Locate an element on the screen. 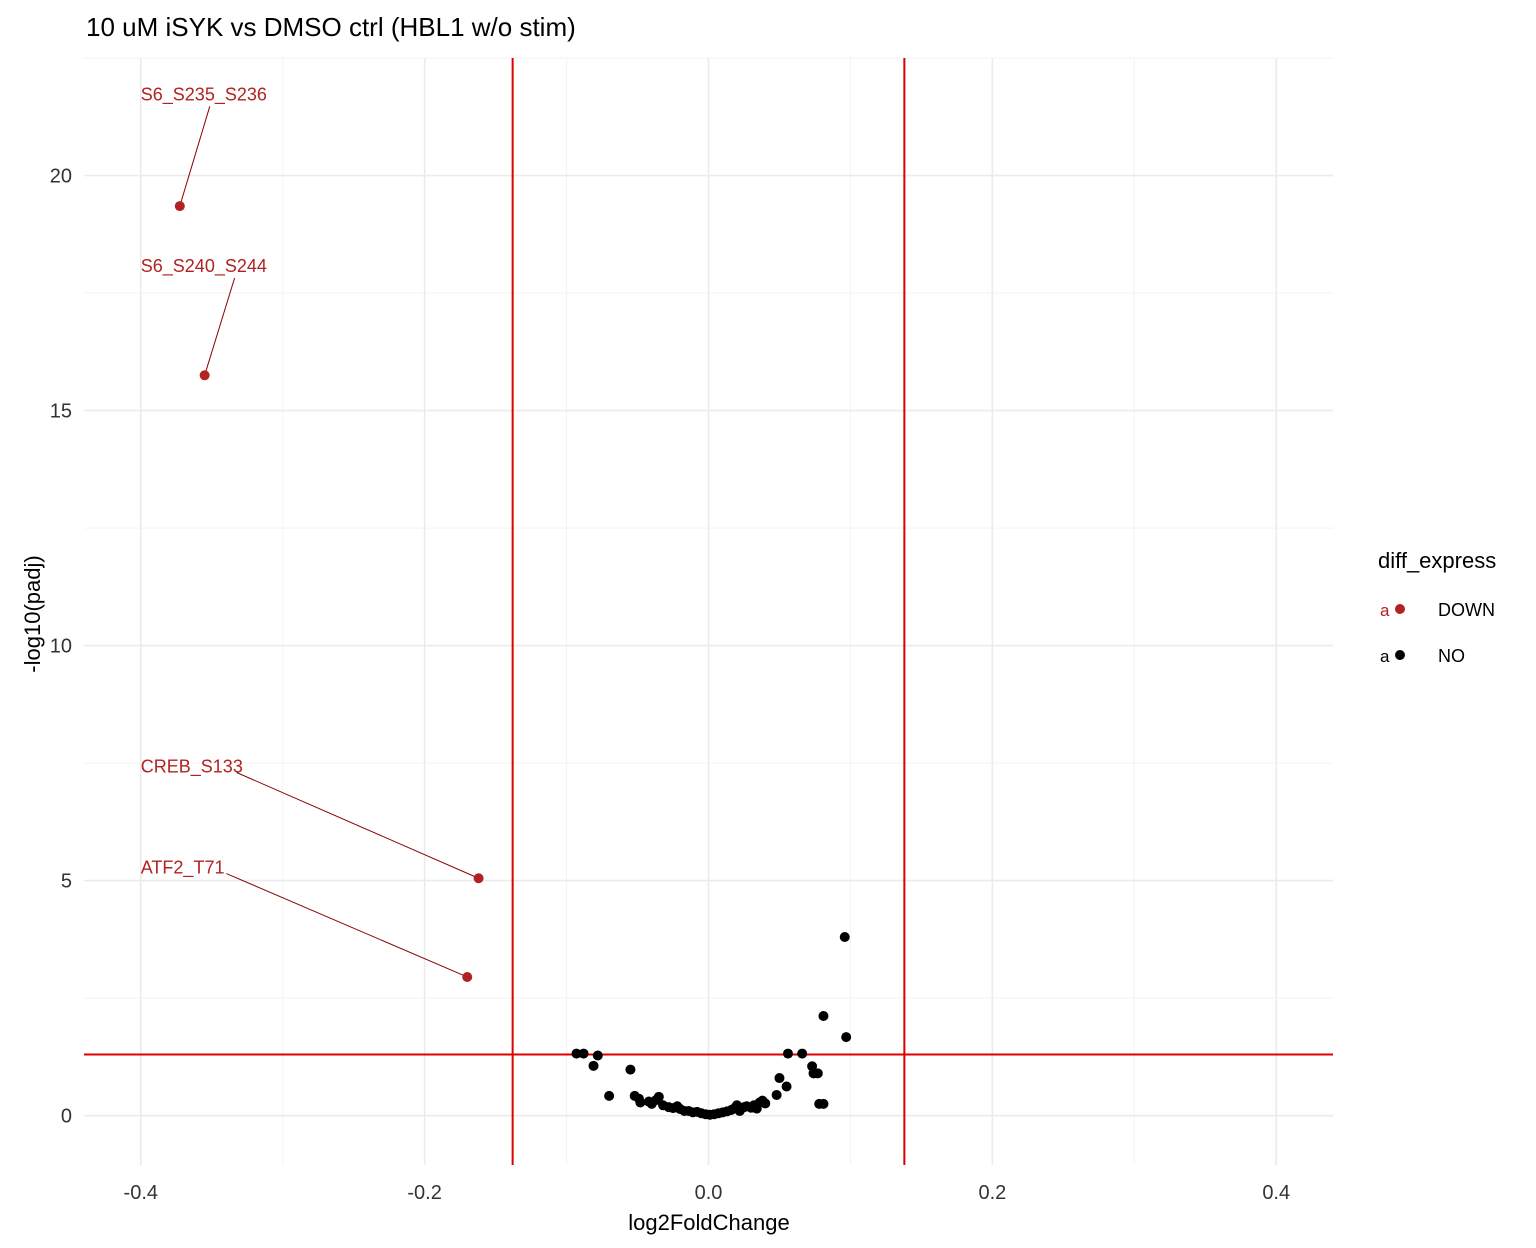 The height and width of the screenshot is (1248, 1536). label-segments is located at coordinates (329, 542).